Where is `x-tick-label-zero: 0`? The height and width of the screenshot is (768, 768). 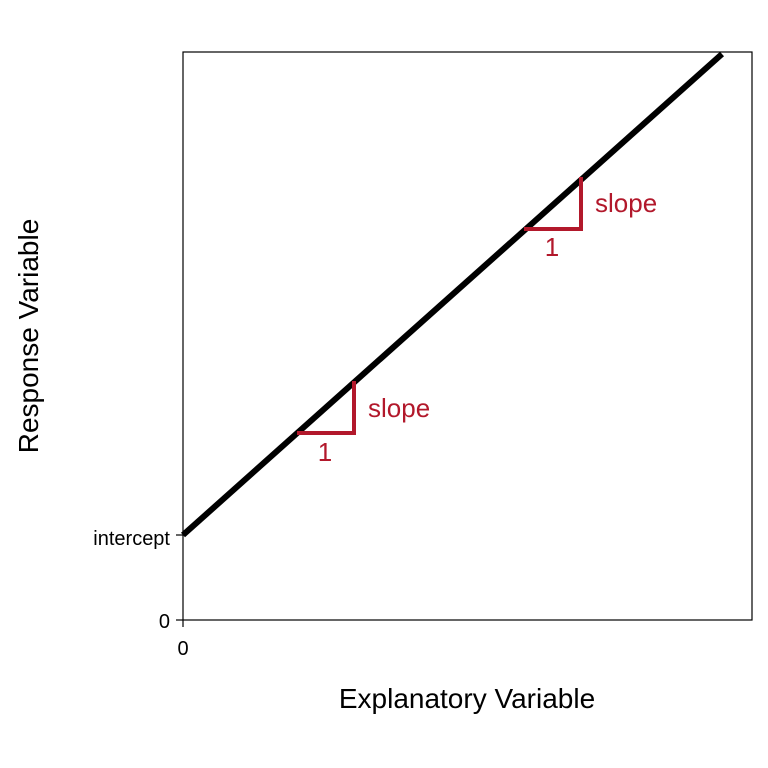 x-tick-label-zero: 0 is located at coordinates (182, 649).